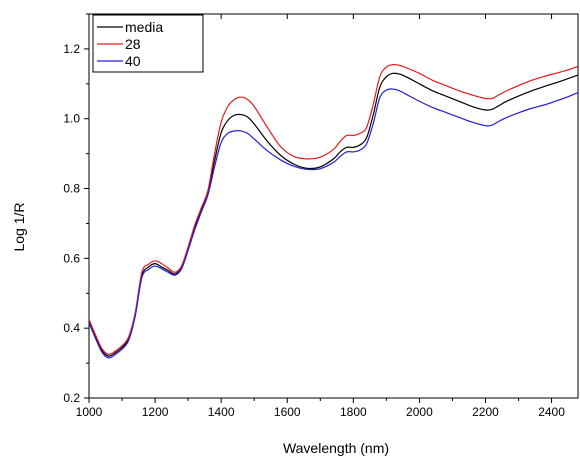  What do you see at coordinates (71, 258) in the screenshot?
I see `y-tick-label: 0.6` at bounding box center [71, 258].